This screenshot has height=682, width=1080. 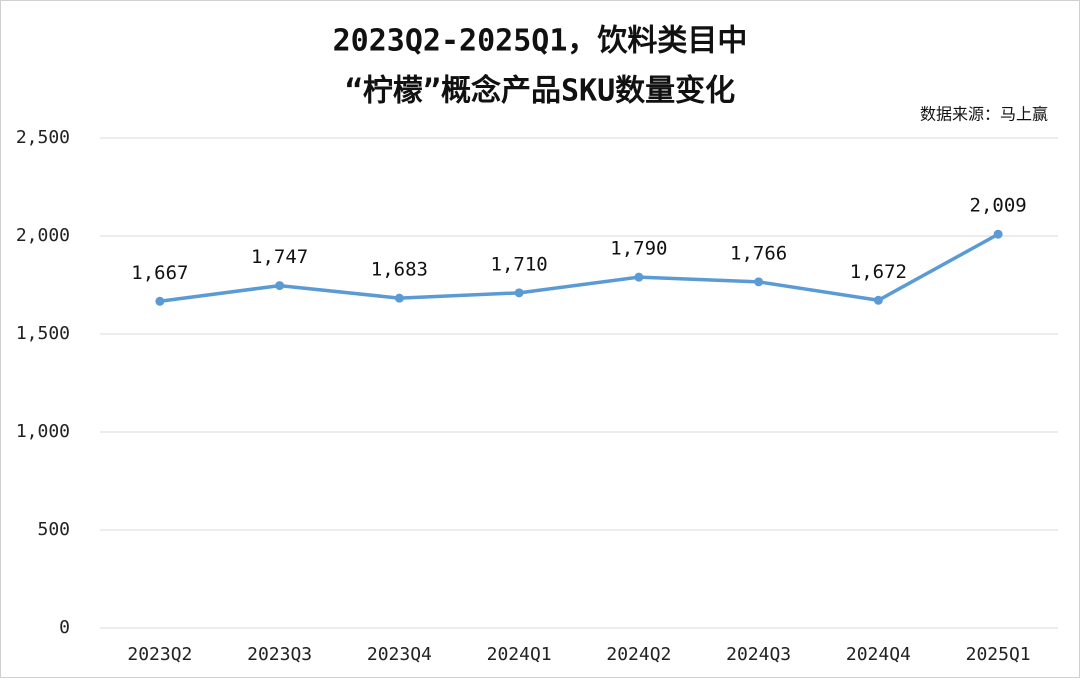 What do you see at coordinates (279, 654) in the screenshot?
I see `x-tick-label: 2023Q3` at bounding box center [279, 654].